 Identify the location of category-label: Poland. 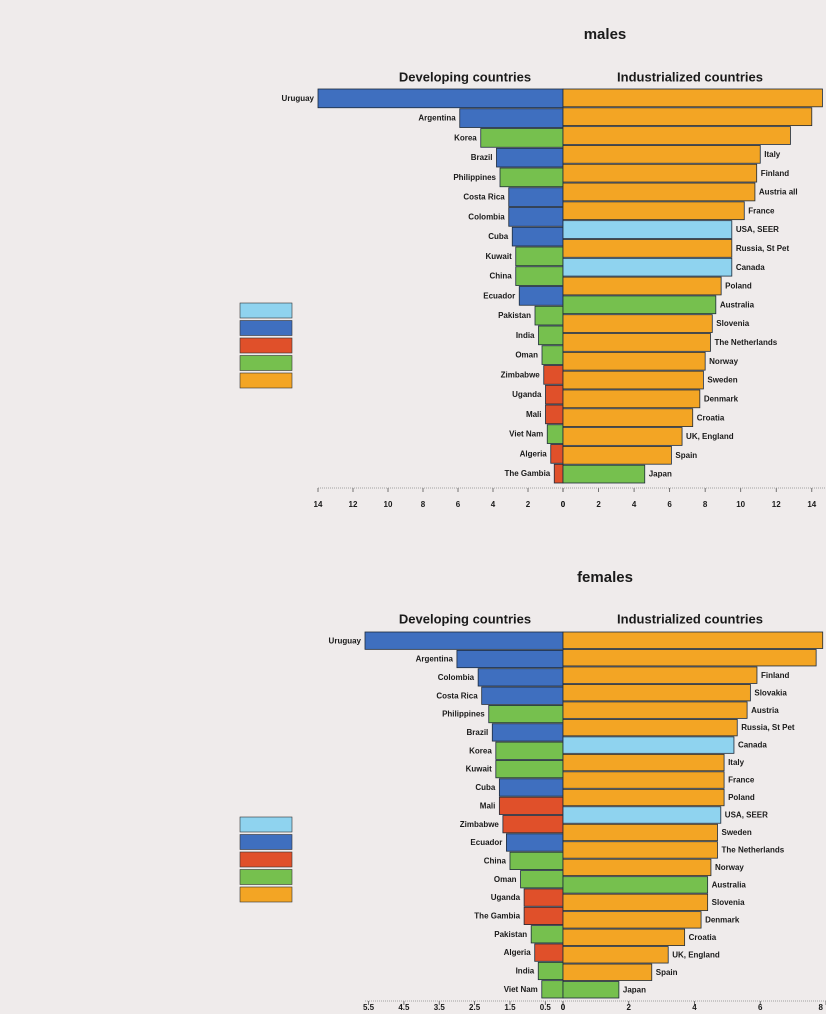
(741, 797).